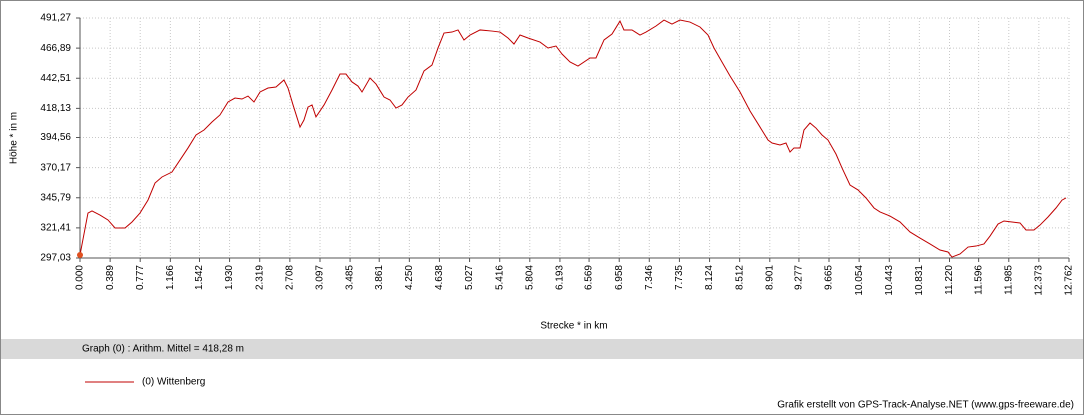 The width and height of the screenshot is (1084, 415). What do you see at coordinates (55, 78) in the screenshot?
I see `y-tick-label: 442,51` at bounding box center [55, 78].